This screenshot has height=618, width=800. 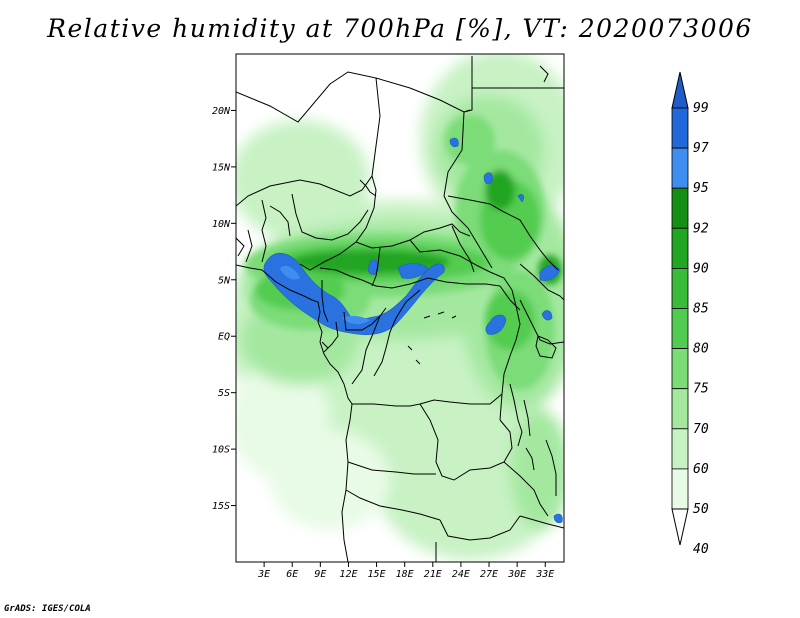 I want to click on colorbar-label: 97, so click(x=701, y=148).